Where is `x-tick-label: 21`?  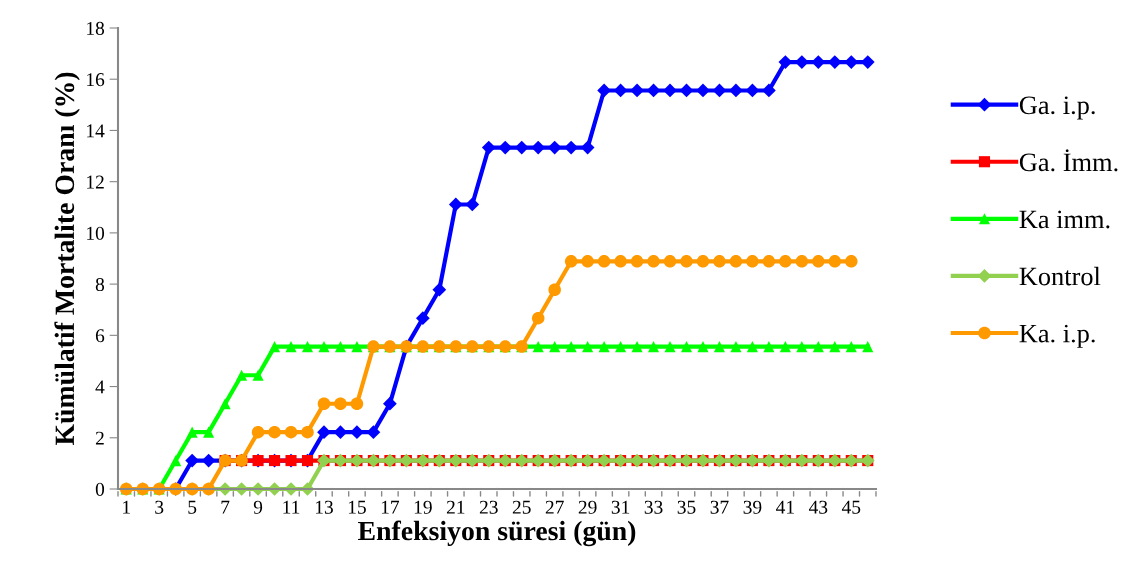
x-tick-label: 21 is located at coordinates (455, 507).